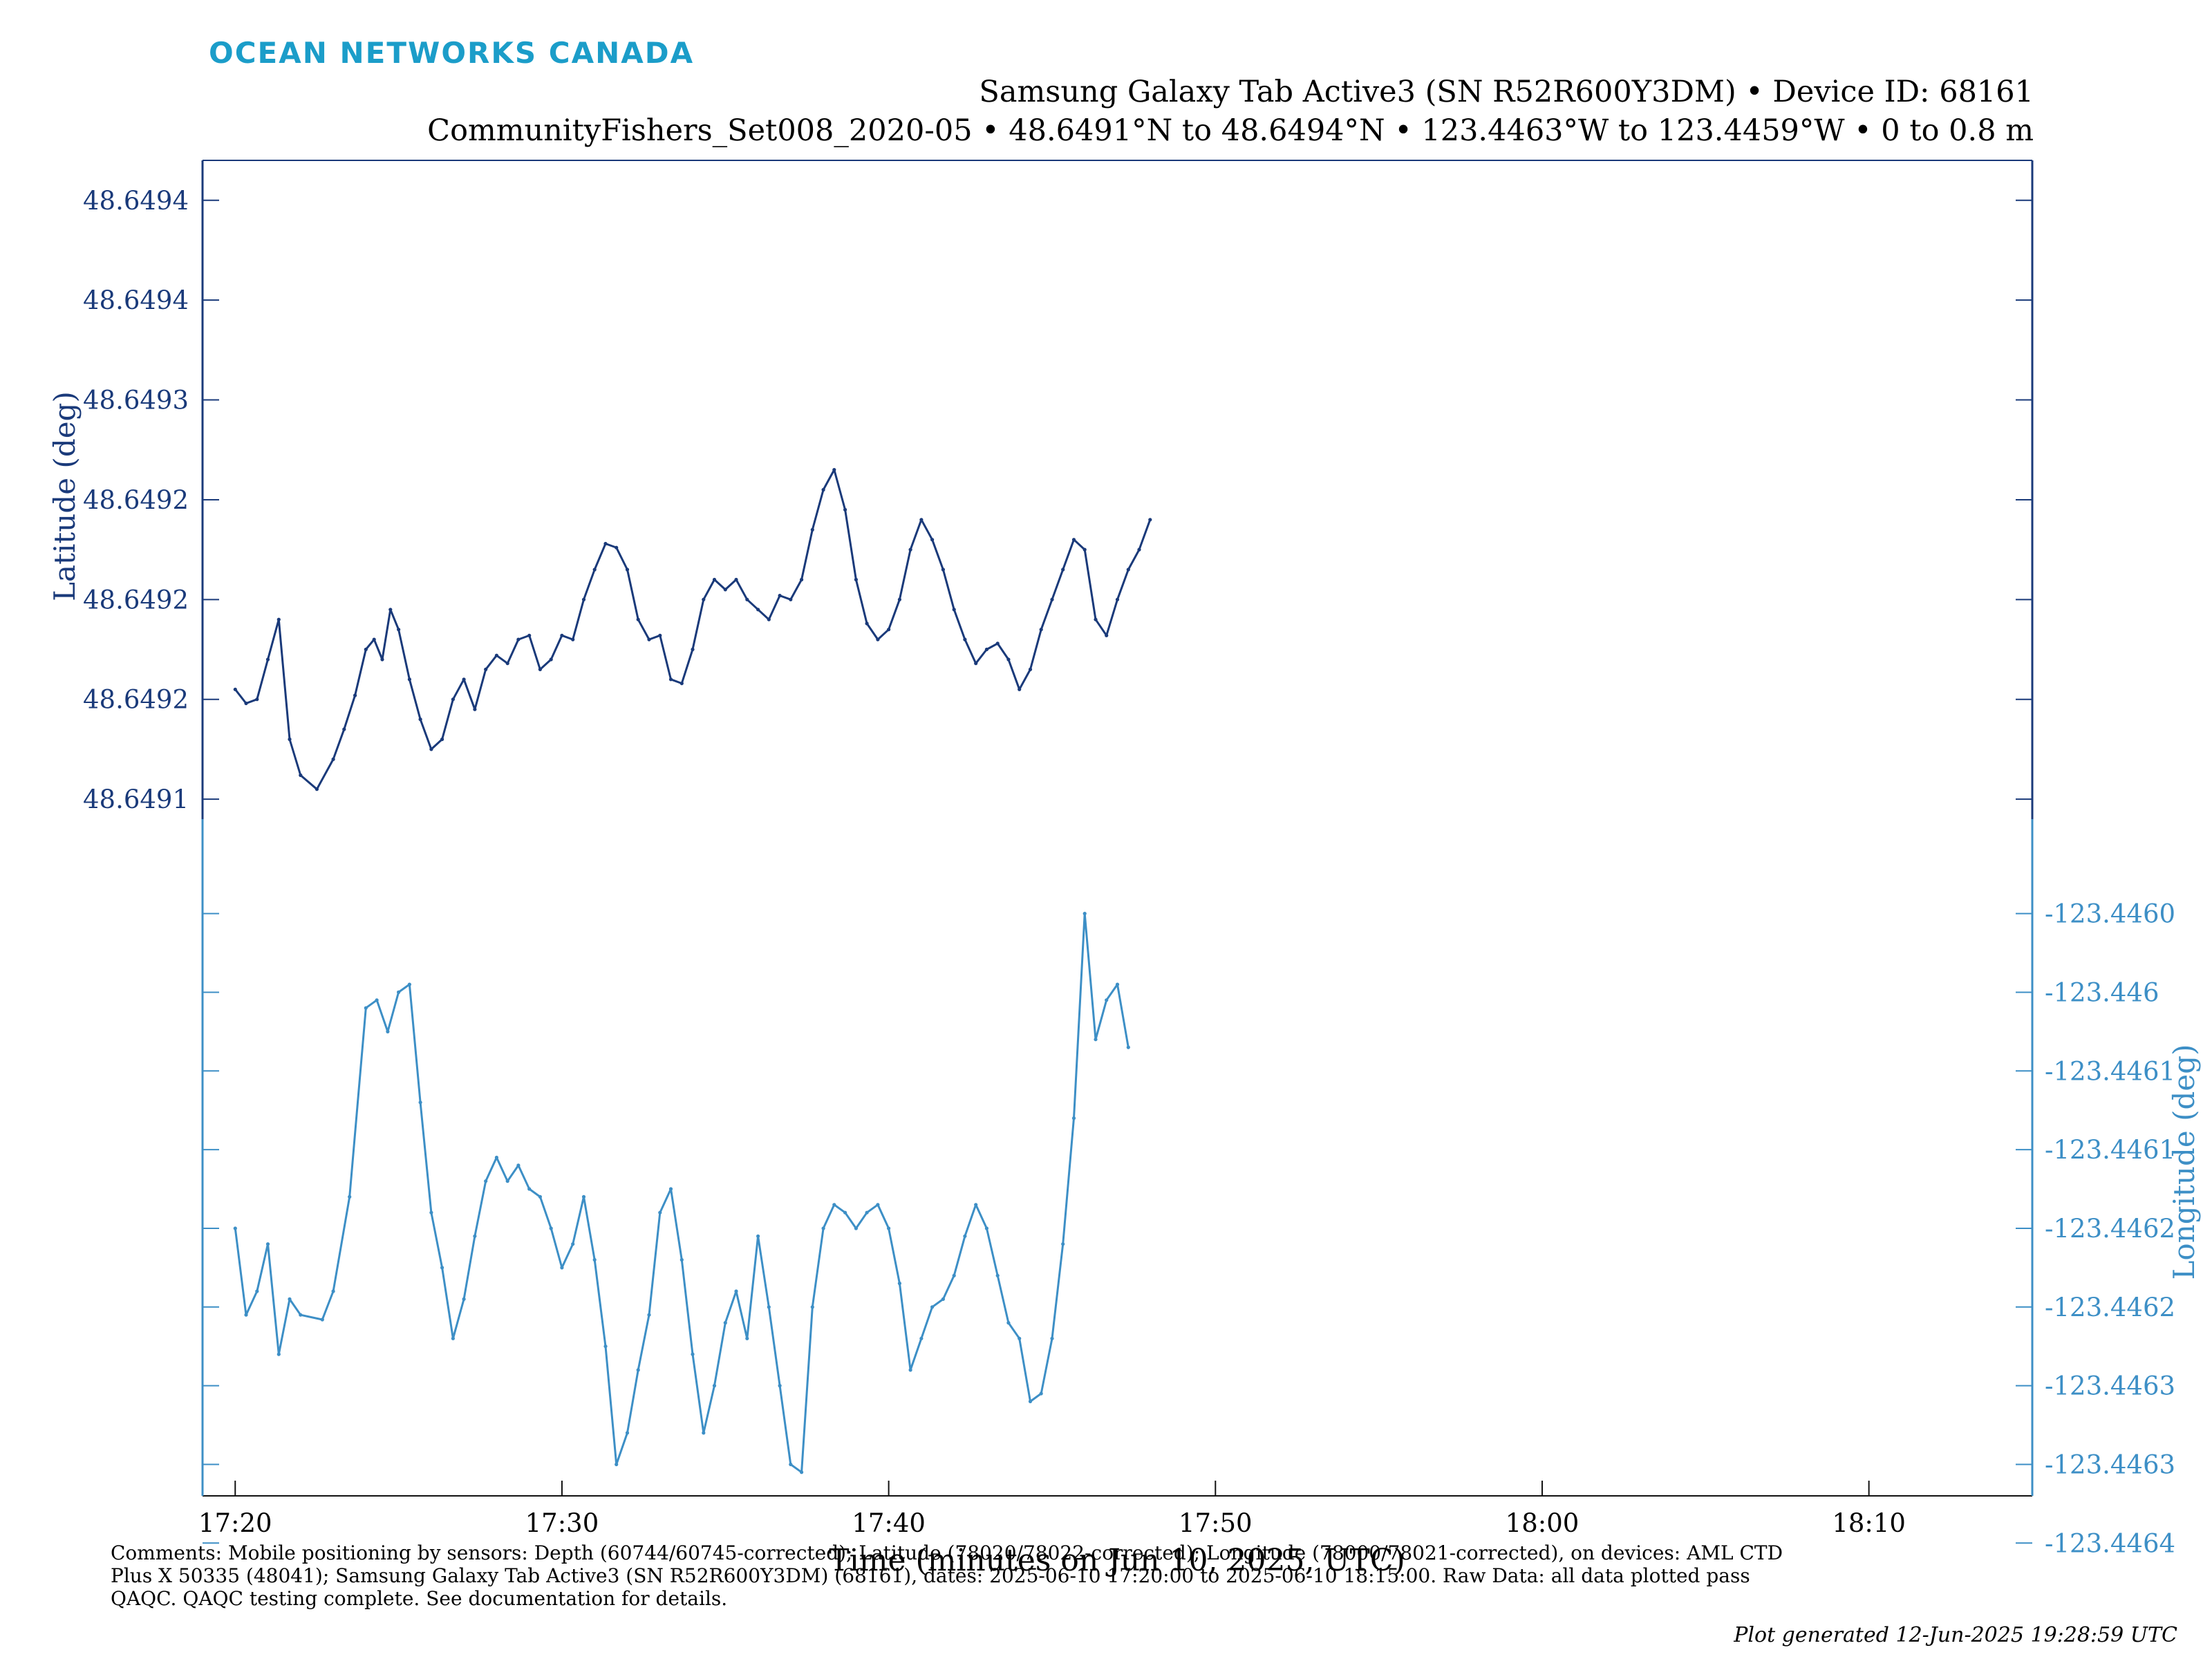 The image size is (2212, 1659). Describe the element at coordinates (562, 1523) in the screenshot. I see `time-tick-label: 17:30` at that location.